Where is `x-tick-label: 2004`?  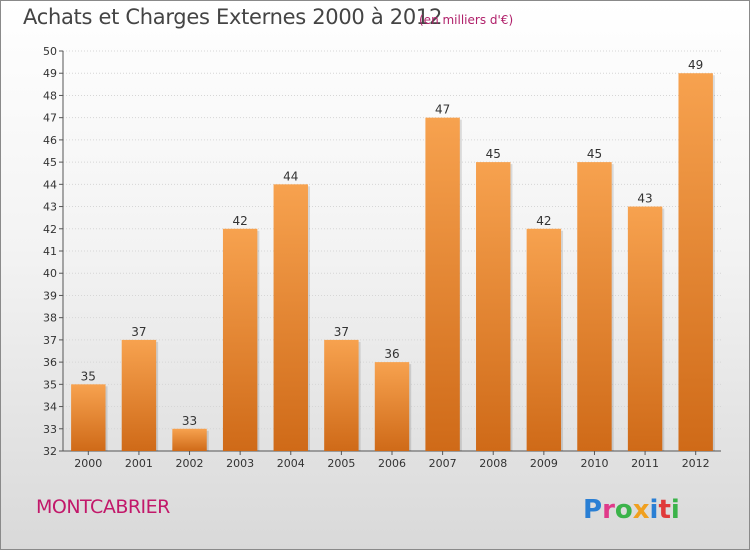 x-tick-label: 2004 is located at coordinates (291, 463).